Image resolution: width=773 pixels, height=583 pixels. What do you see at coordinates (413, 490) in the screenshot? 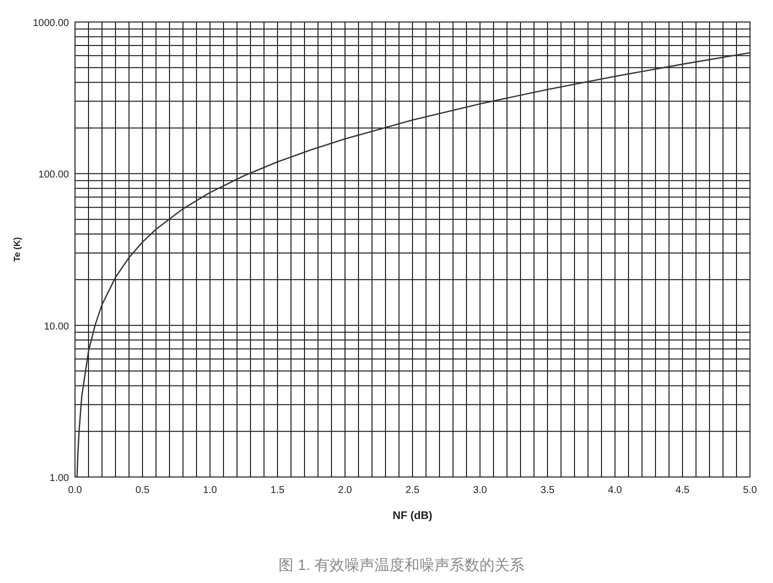
I see `x-tick-label: 2.5` at bounding box center [413, 490].